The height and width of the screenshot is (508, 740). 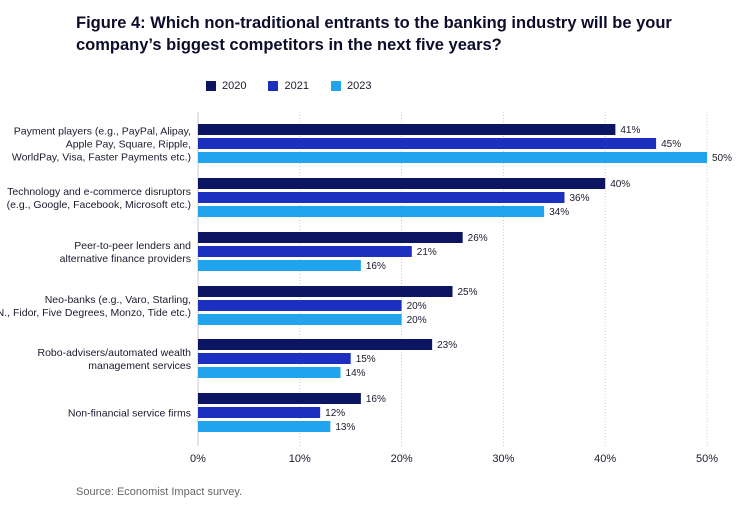 I want to click on x-tick-label: 0%, so click(x=198, y=459).